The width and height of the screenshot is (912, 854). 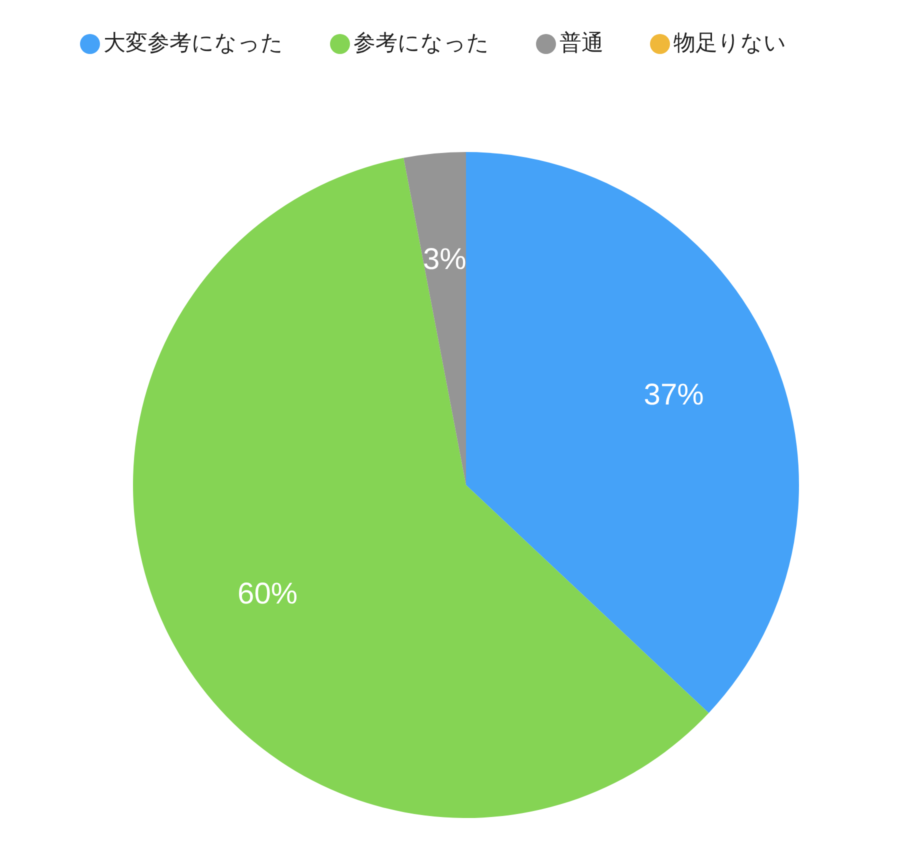 What do you see at coordinates (674, 395) in the screenshot?
I see `data-label: 37%` at bounding box center [674, 395].